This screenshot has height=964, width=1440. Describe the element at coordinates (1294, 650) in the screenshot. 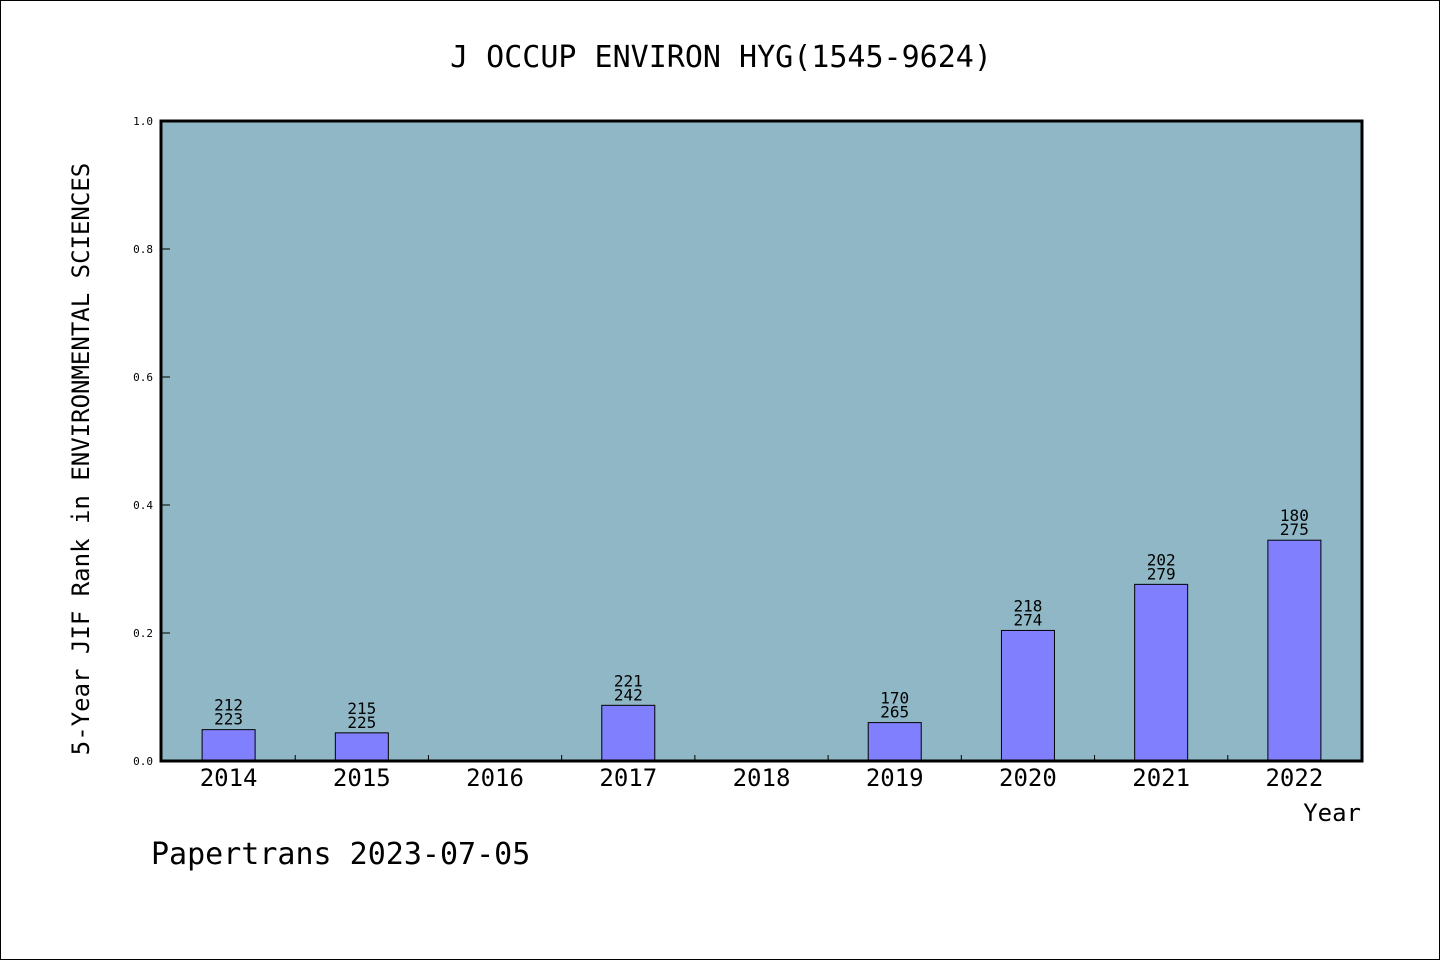

I see `bar-2022` at that location.